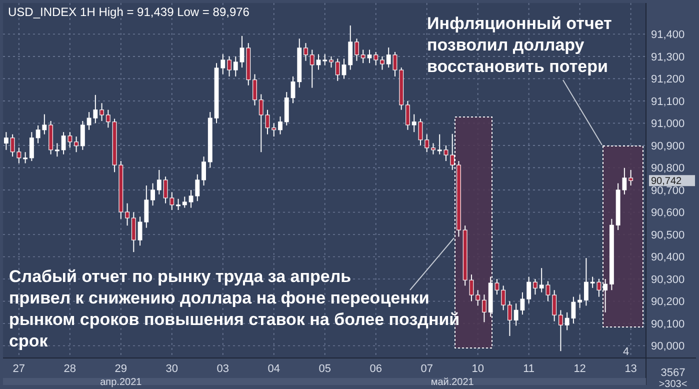 This screenshot has height=389, width=699. I want to click on x-tick-label: 27, so click(19, 369).